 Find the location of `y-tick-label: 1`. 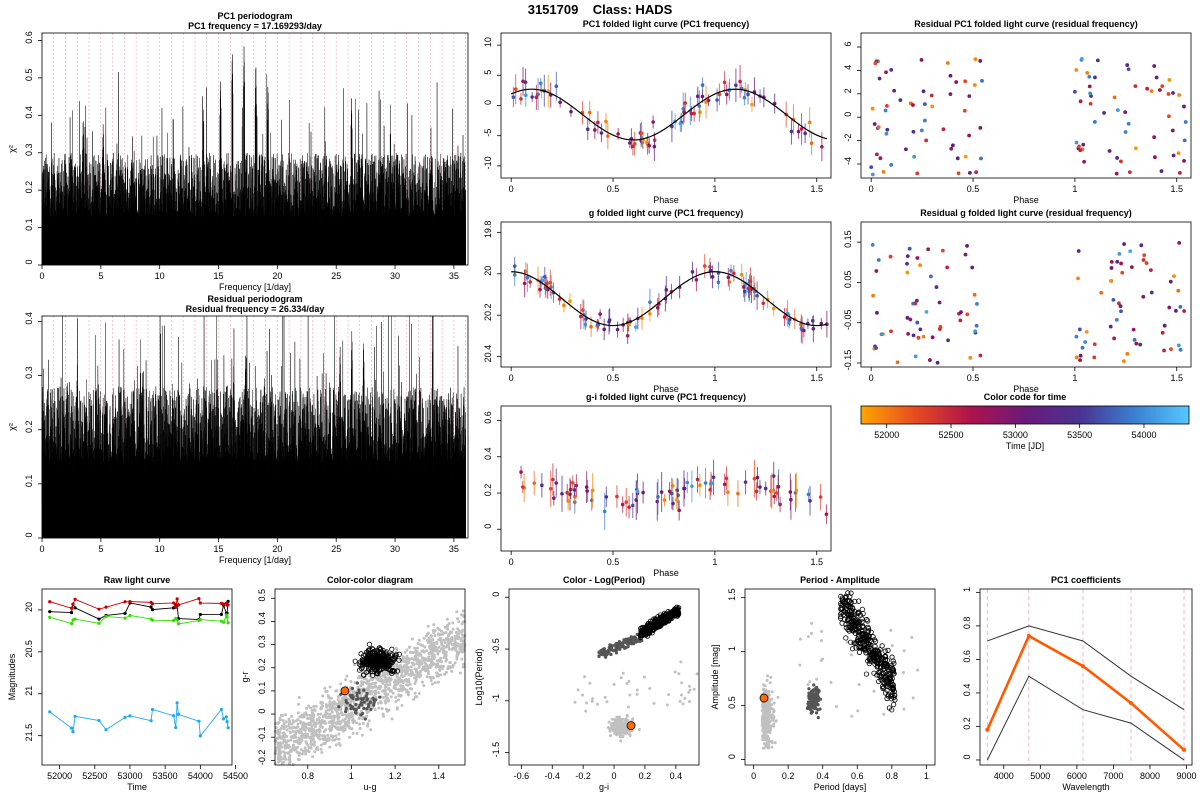

y-tick-label: 1 is located at coordinates (967, 589).